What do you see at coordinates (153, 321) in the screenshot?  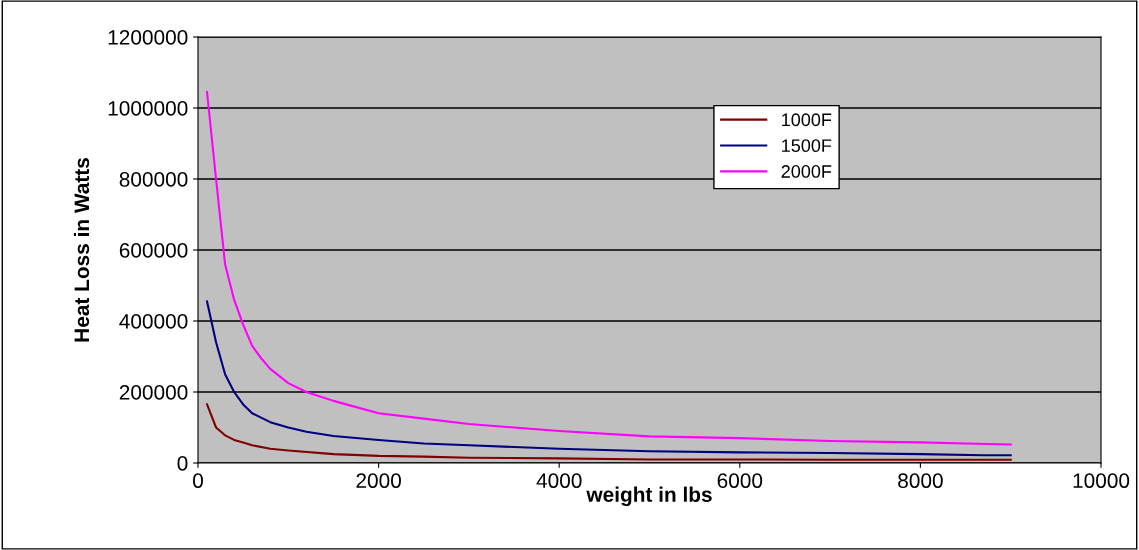 I see `y-tick-label: 400000` at bounding box center [153, 321].